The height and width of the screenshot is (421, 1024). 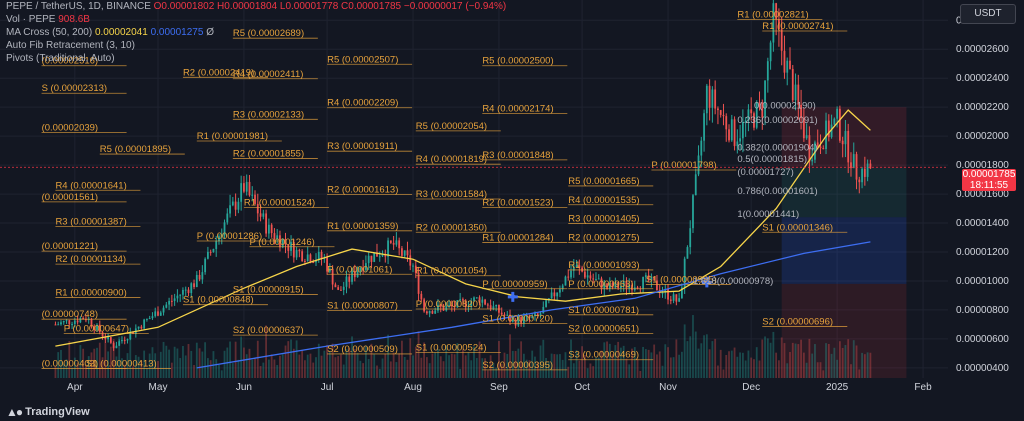 I want to click on pivot-label: P (0.00001286), so click(x=229, y=236).